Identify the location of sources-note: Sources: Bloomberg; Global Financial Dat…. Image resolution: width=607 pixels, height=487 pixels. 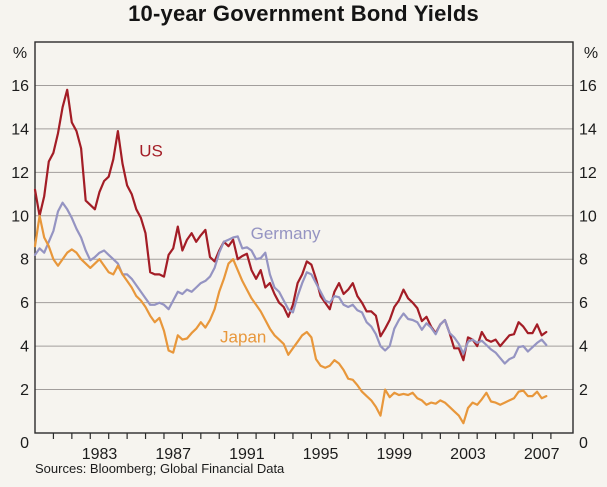
(160, 468).